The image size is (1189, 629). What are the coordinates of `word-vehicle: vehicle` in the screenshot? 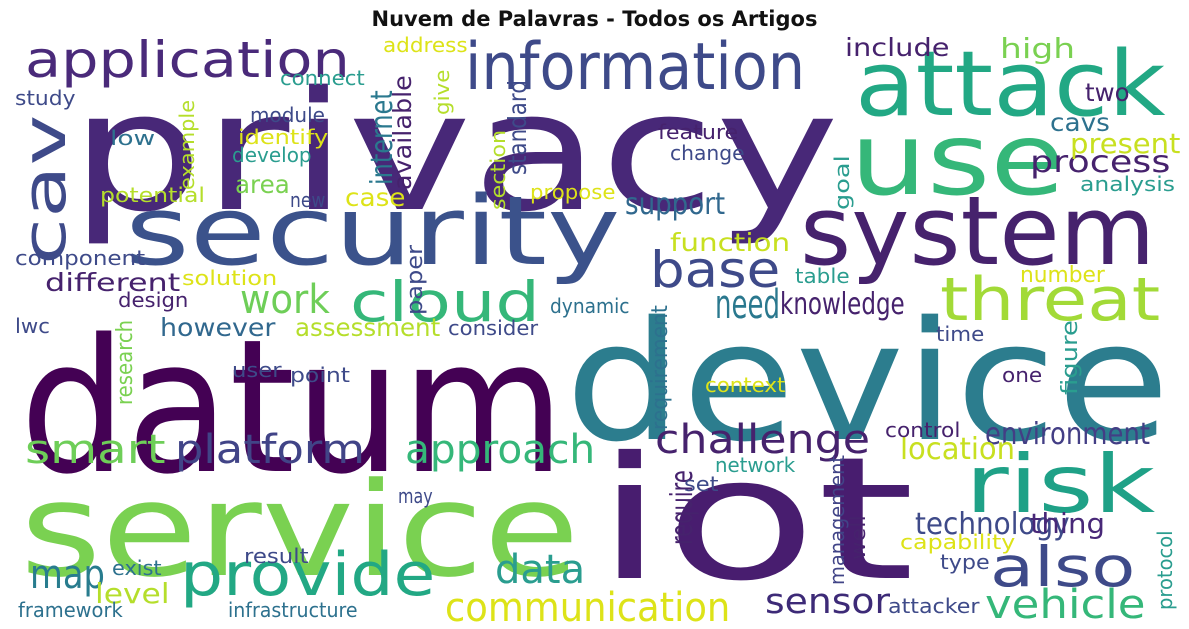 It's located at (1065, 605).